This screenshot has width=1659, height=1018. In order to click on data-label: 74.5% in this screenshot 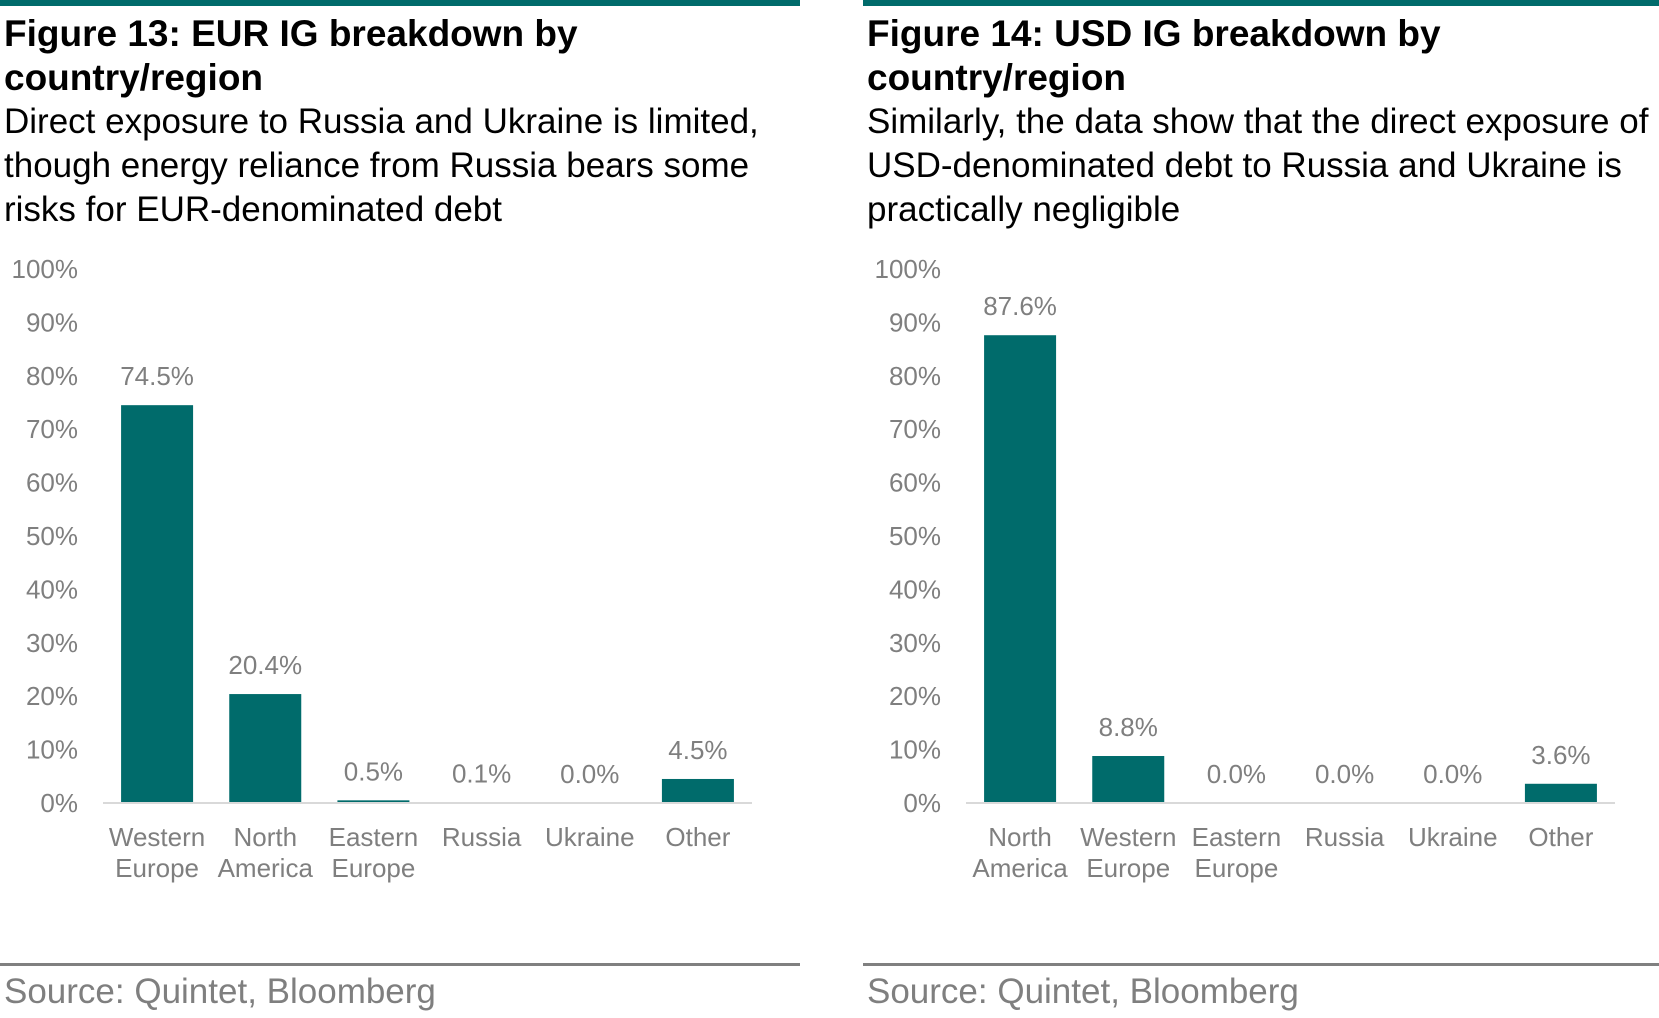, I will do `click(157, 376)`.